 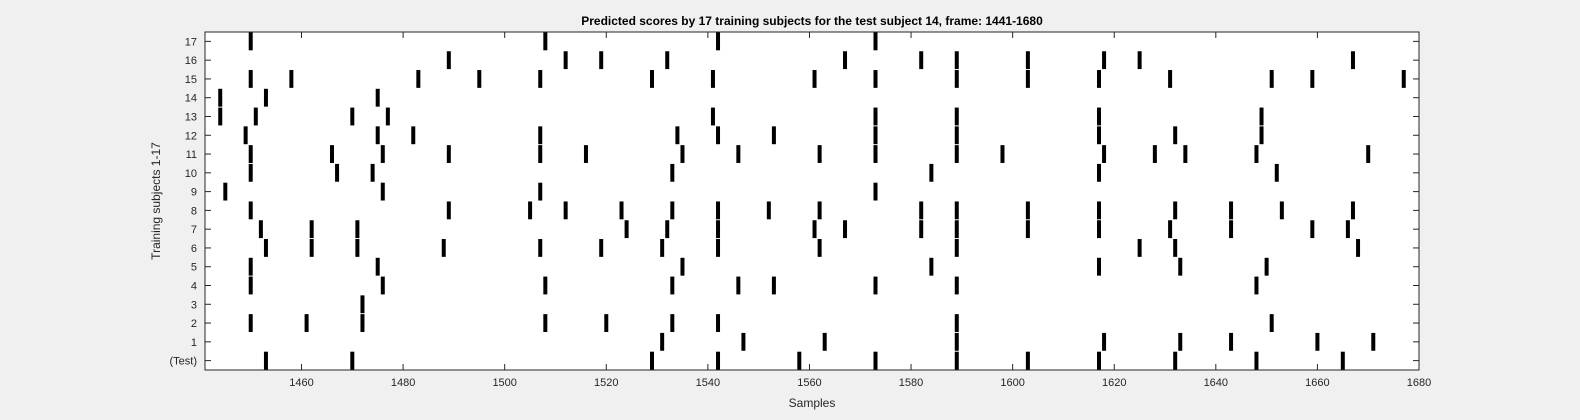 What do you see at coordinates (191, 155) in the screenshot?
I see `y-row-label: 11` at bounding box center [191, 155].